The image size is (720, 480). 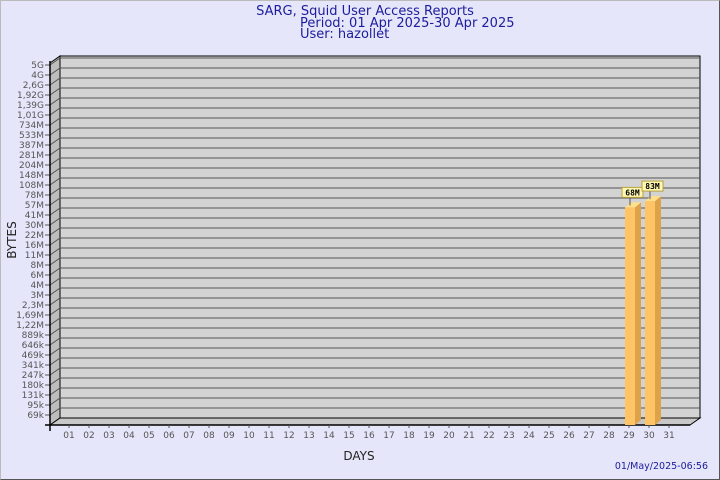 I want to click on chart-user: User: hazollet, so click(x=344, y=34).